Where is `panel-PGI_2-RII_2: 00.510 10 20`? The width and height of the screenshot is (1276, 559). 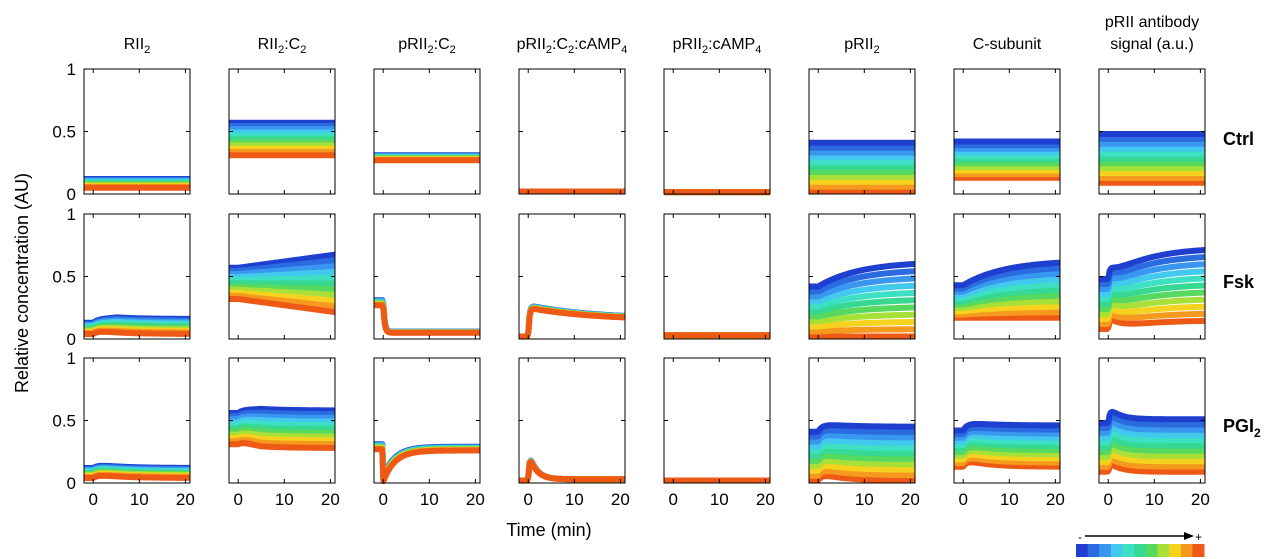
panel-PGI_2-RII_2: 00.510 10 20 is located at coordinates (123, 429).